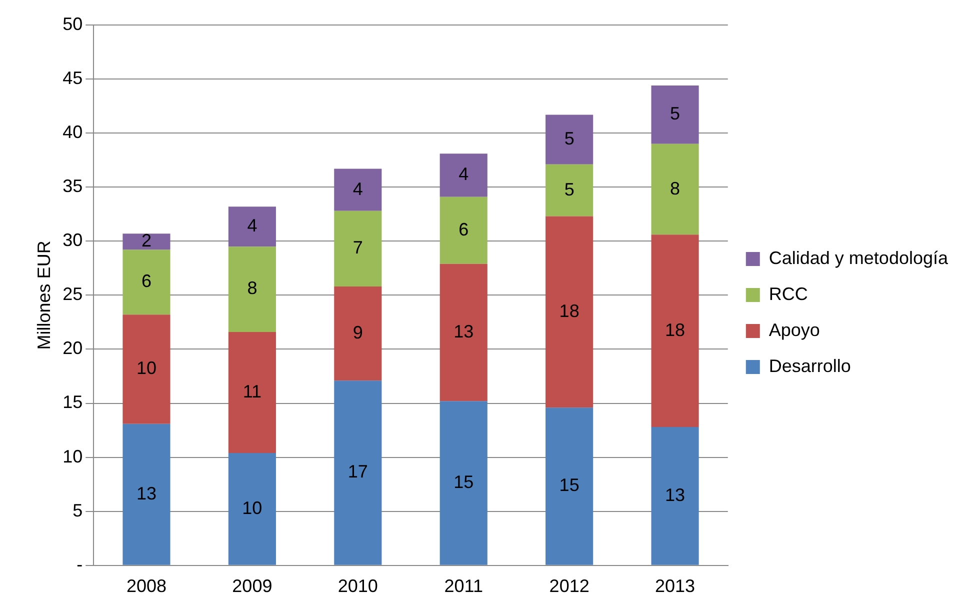  What do you see at coordinates (72, 132) in the screenshot?
I see `y-tick-label: 40` at bounding box center [72, 132].